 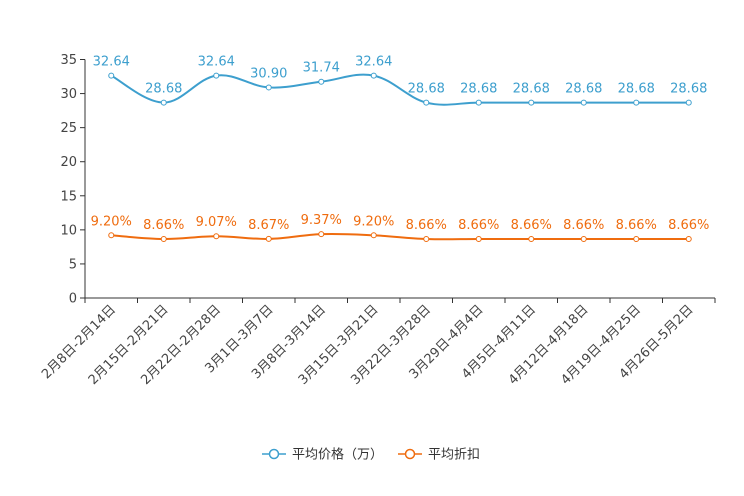 I want to click on y-tick-label: 30, so click(x=68, y=94).